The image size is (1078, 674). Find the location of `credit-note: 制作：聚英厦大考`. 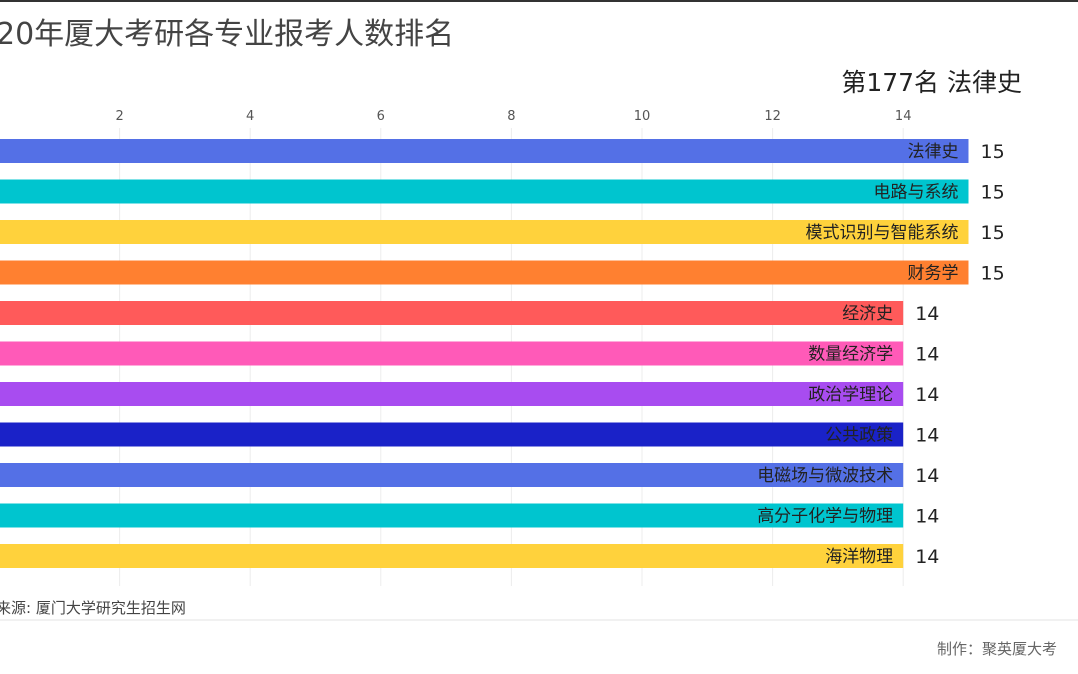

credit-note: 制作：聚英厦大考 is located at coordinates (997, 649).